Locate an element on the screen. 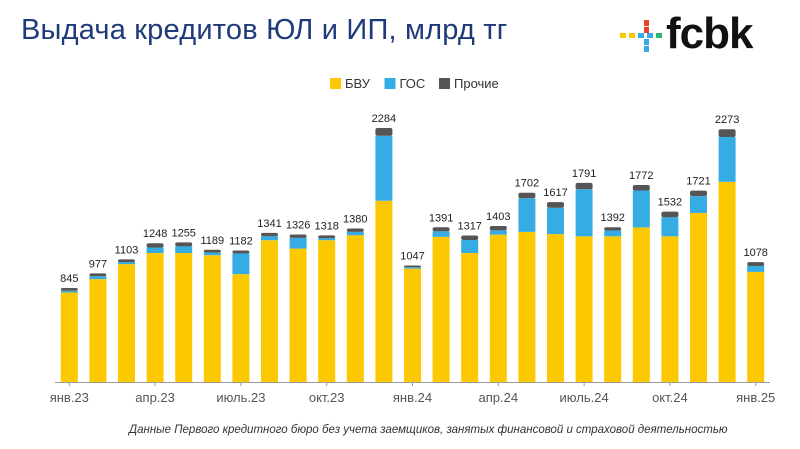  bar-total-label: 1391 is located at coordinates (441, 218).